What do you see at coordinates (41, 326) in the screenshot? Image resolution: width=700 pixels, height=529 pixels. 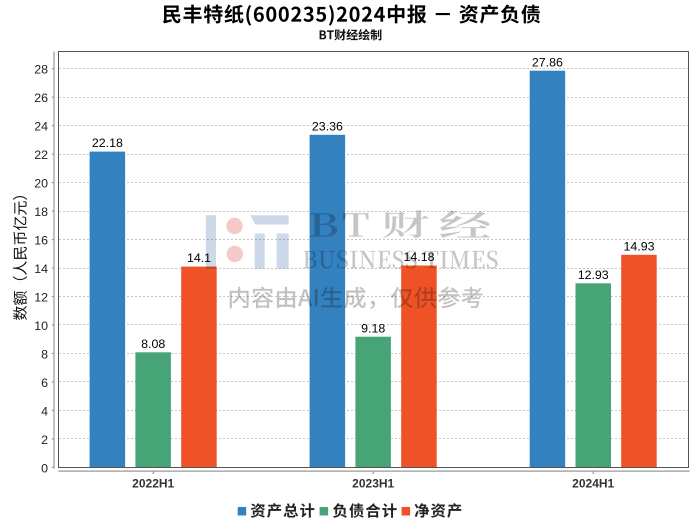 I see `svg-text: 10` at bounding box center [41, 326].